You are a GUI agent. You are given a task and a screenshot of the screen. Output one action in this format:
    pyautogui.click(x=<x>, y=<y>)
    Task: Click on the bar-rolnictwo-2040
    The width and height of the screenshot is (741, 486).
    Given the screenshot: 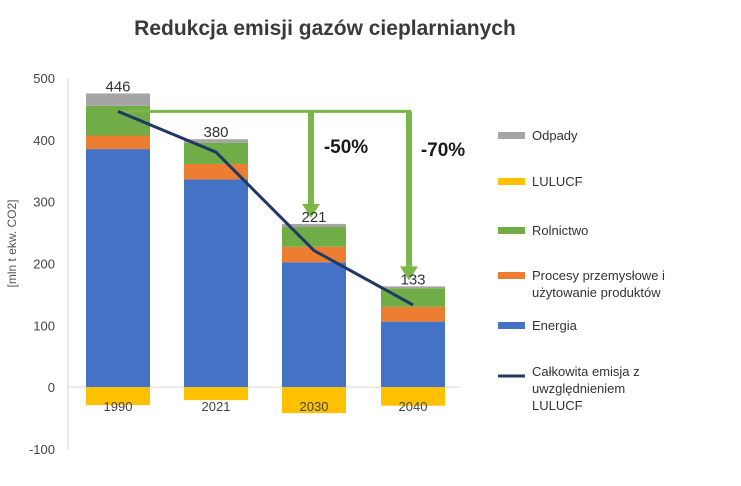 What is the action you would take?
    pyautogui.click(x=413, y=297)
    